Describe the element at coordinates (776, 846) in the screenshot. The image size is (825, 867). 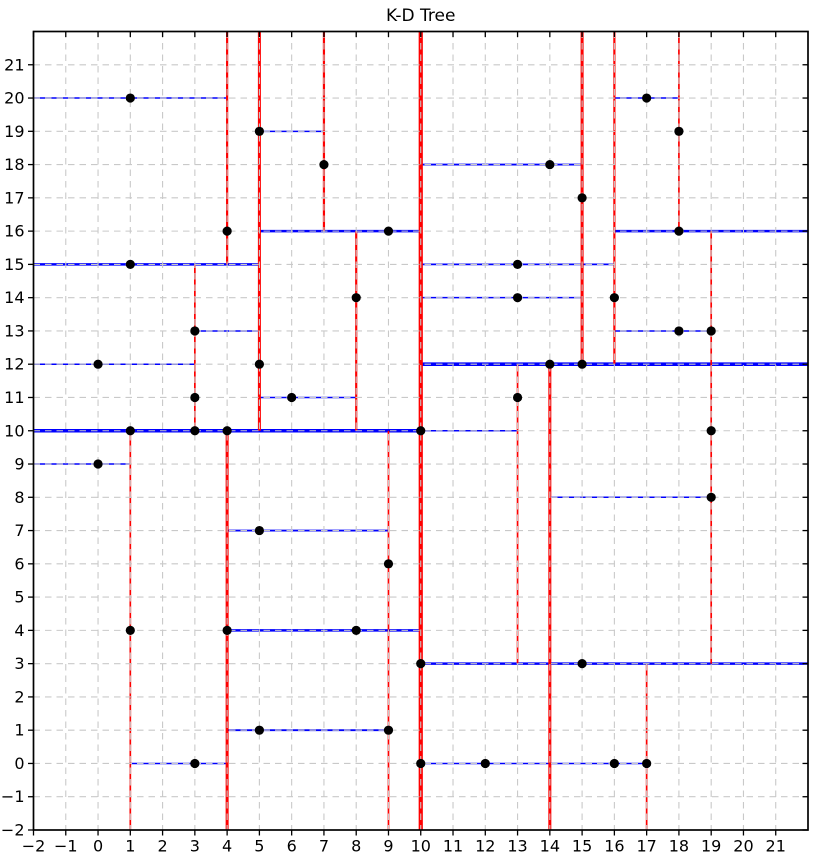
I see `x-axis-tick-label: 21` at that location.